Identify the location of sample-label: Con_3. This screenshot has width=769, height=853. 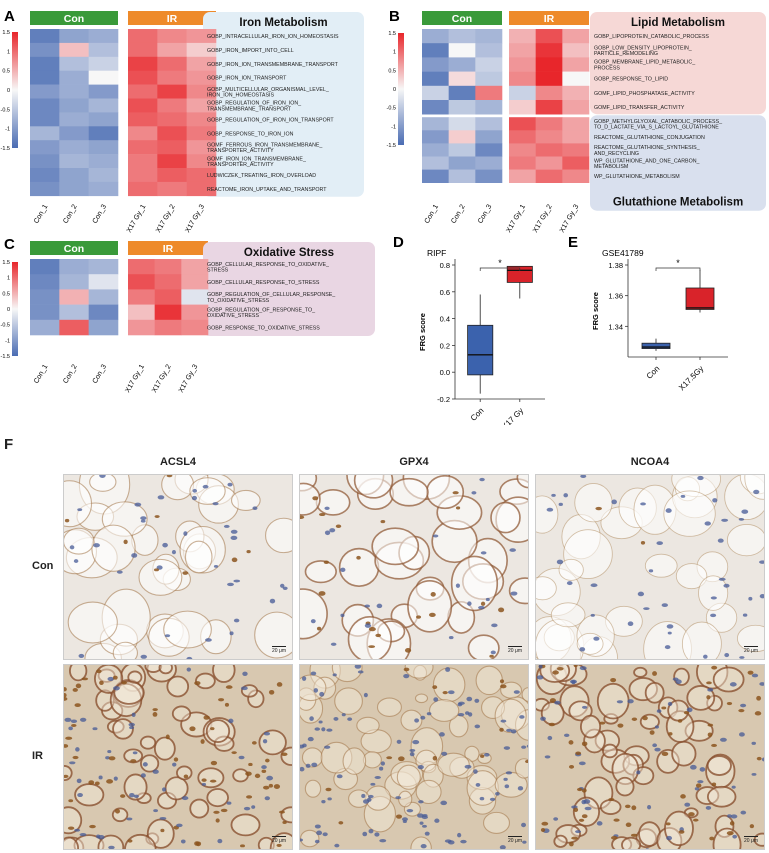
(100, 213).